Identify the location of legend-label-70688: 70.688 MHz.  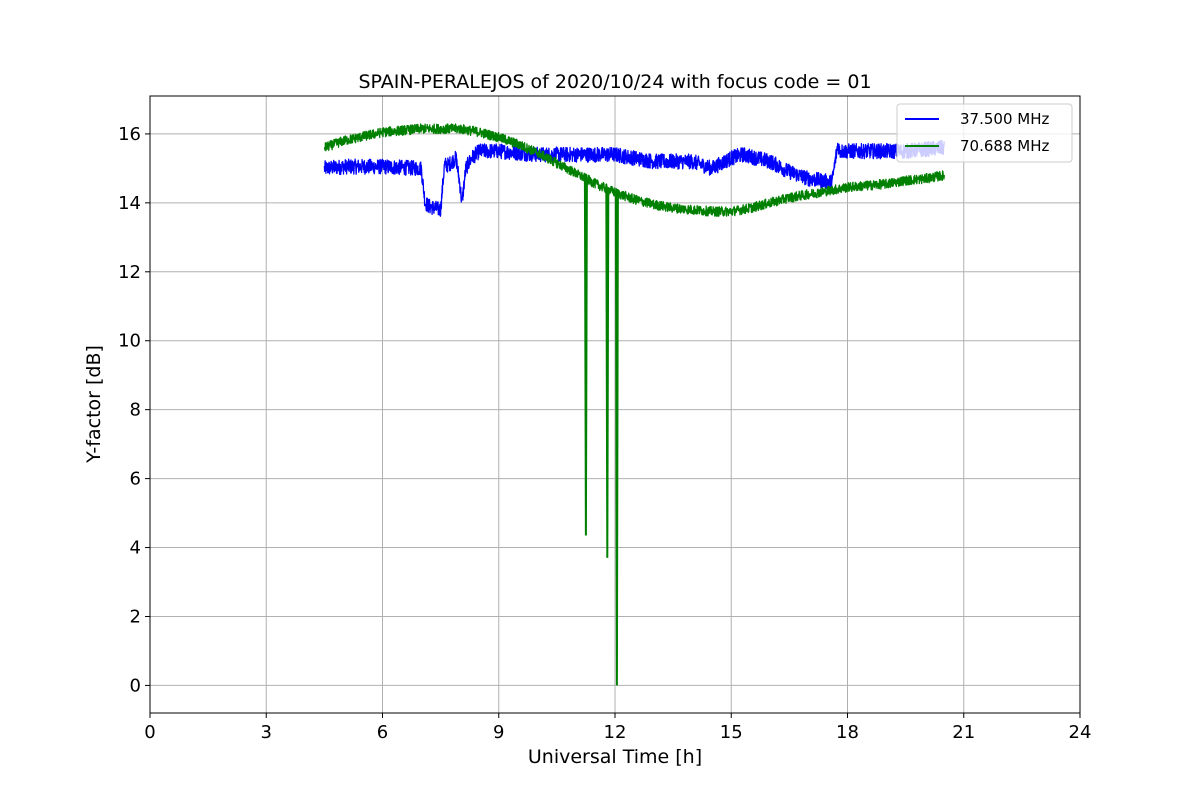
(1004, 146).